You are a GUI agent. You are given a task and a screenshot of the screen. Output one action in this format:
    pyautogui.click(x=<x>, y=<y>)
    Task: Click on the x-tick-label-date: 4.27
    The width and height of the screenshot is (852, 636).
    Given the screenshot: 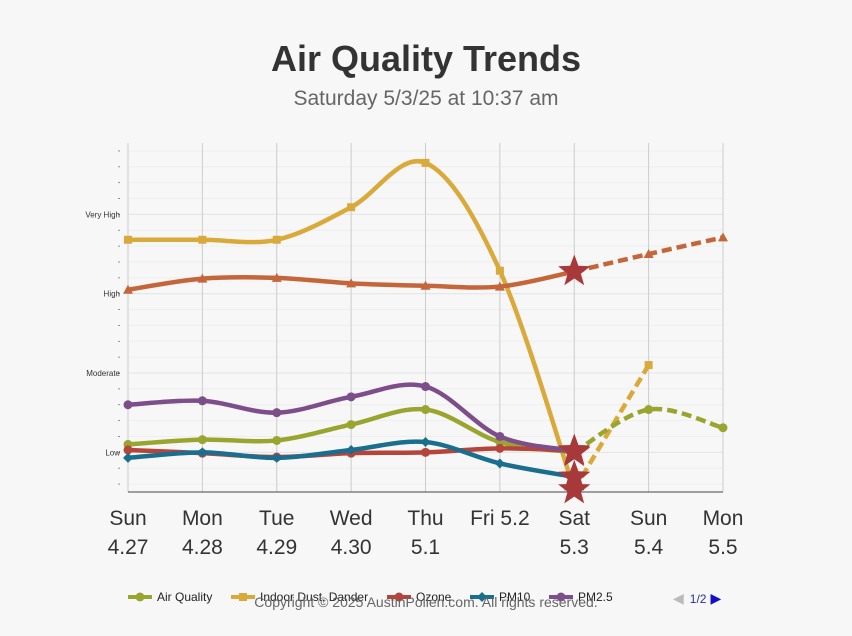 What is the action you would take?
    pyautogui.click(x=128, y=547)
    